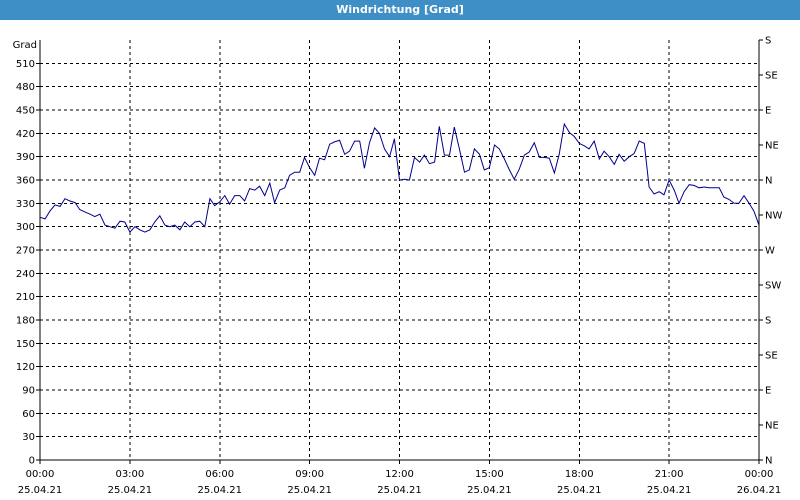 This screenshot has height=500, width=800. I want to click on x-tick-time: 09:00, so click(309, 474).